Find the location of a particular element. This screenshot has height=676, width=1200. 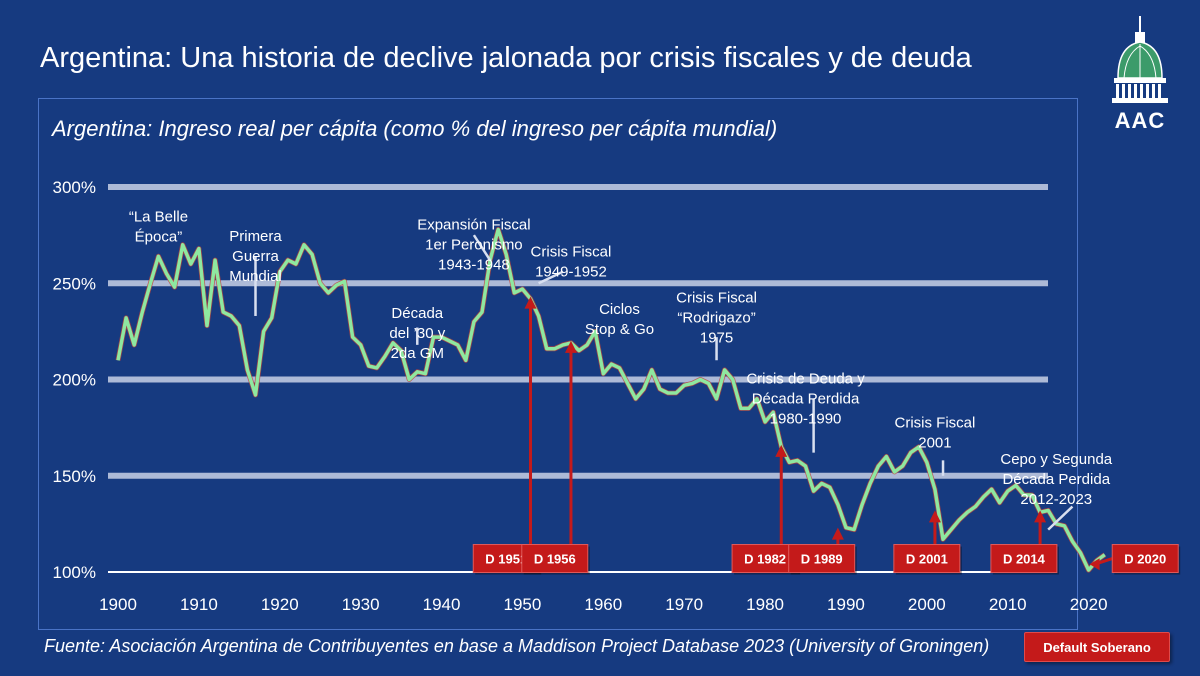

default-label: D 1951 is located at coordinates (506, 559).